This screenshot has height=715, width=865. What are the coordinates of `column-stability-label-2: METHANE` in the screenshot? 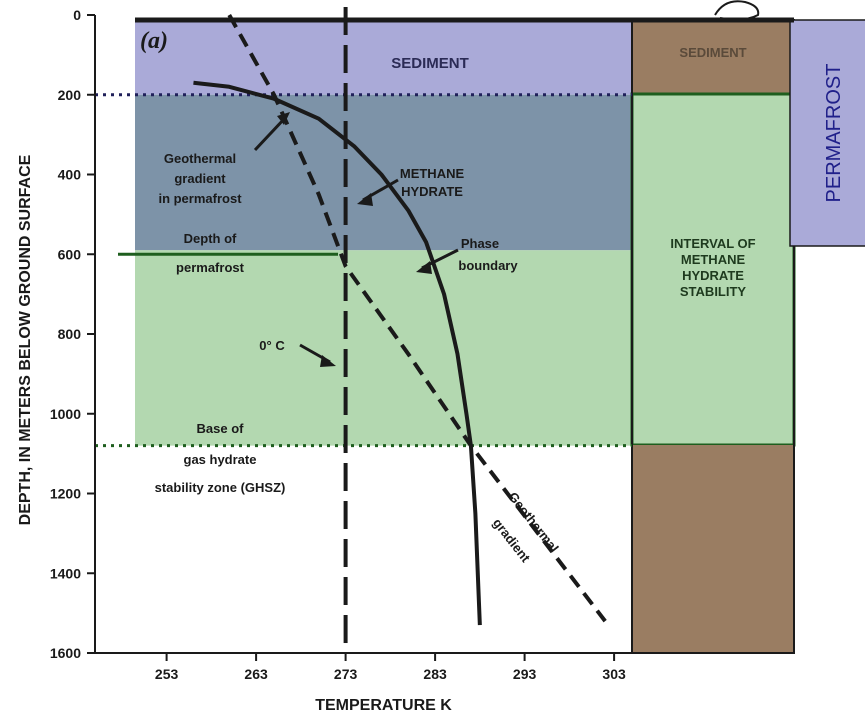 It's located at (713, 259).